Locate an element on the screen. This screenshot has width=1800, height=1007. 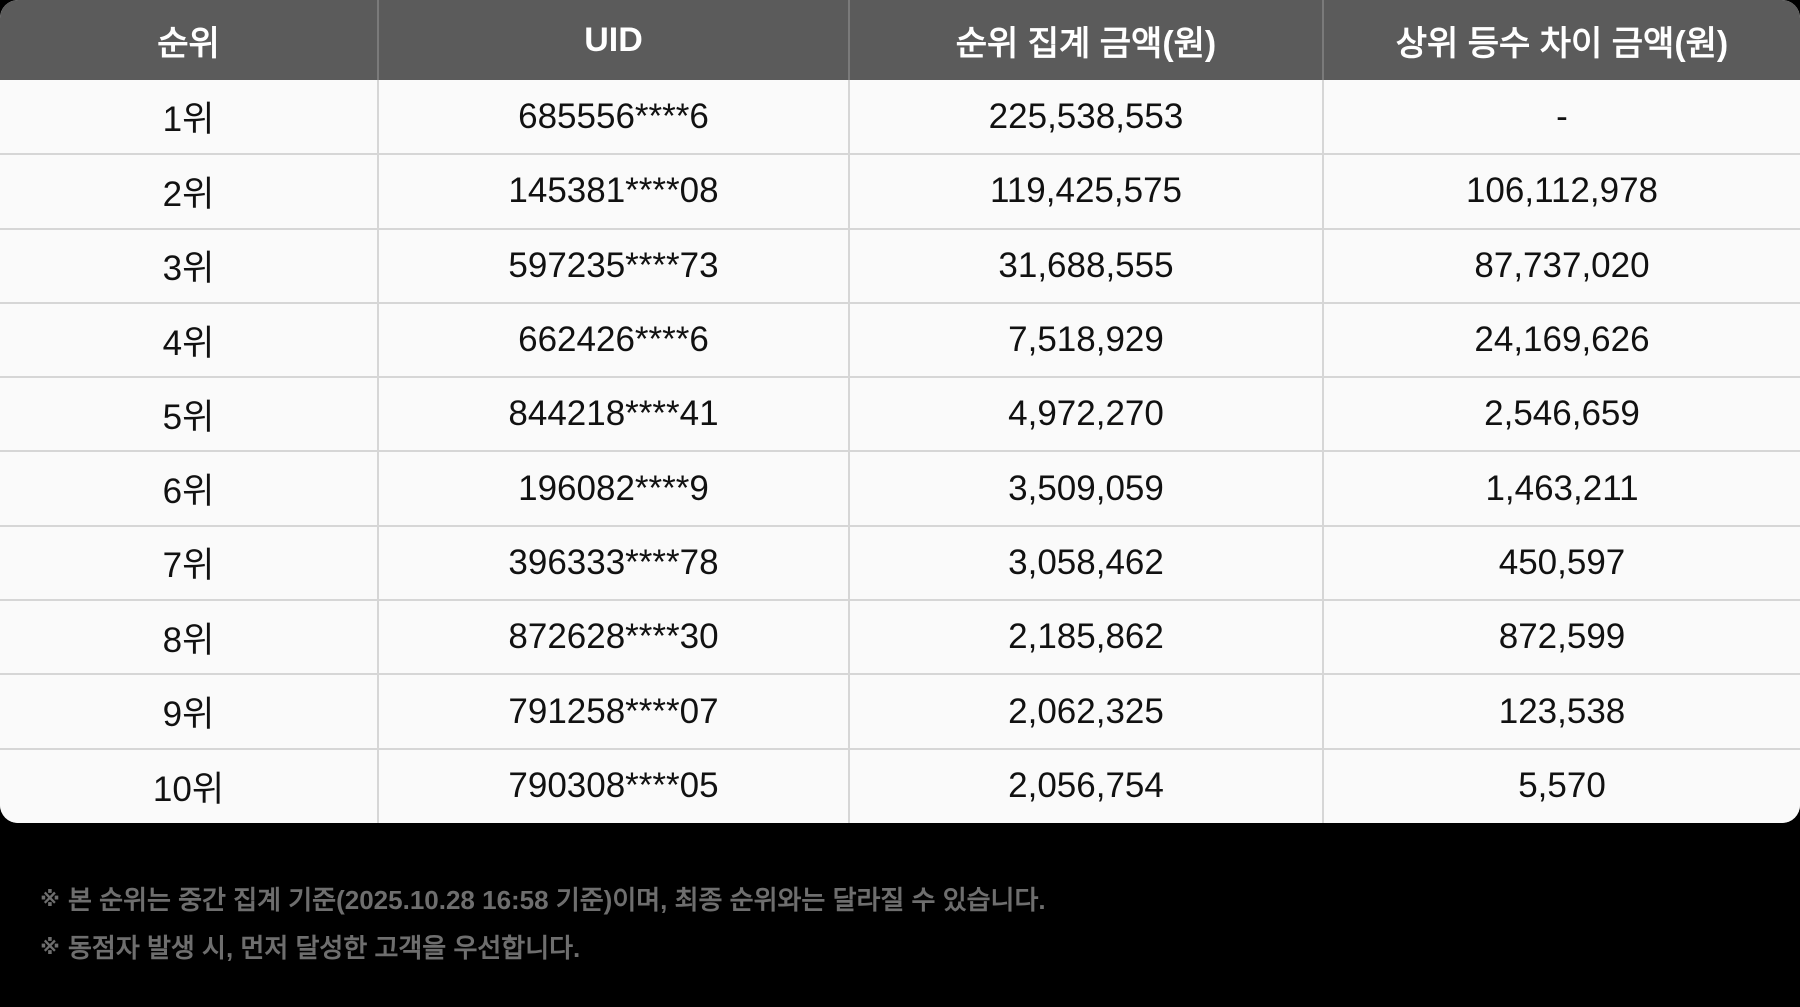
cell-rank: 3위 is located at coordinates (189, 265).